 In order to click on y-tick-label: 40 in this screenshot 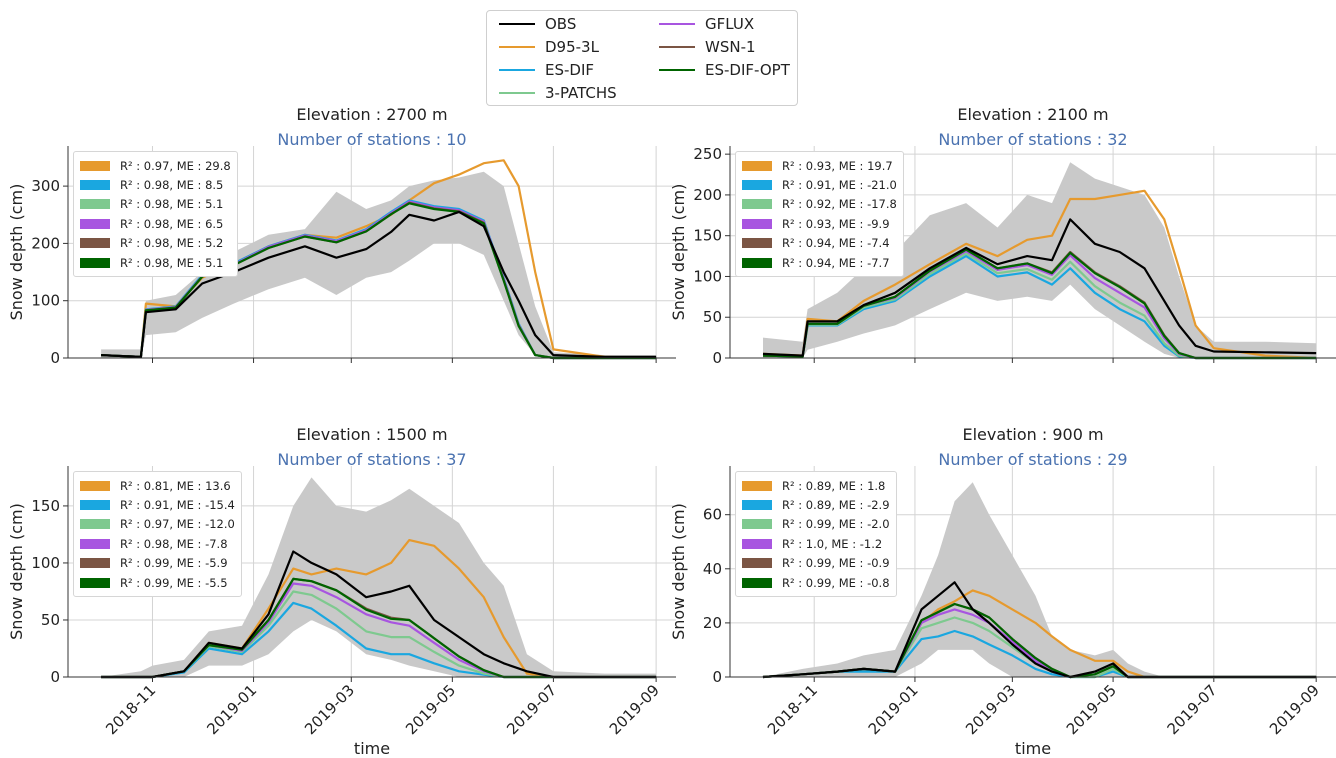, I will do `click(712, 569)`.